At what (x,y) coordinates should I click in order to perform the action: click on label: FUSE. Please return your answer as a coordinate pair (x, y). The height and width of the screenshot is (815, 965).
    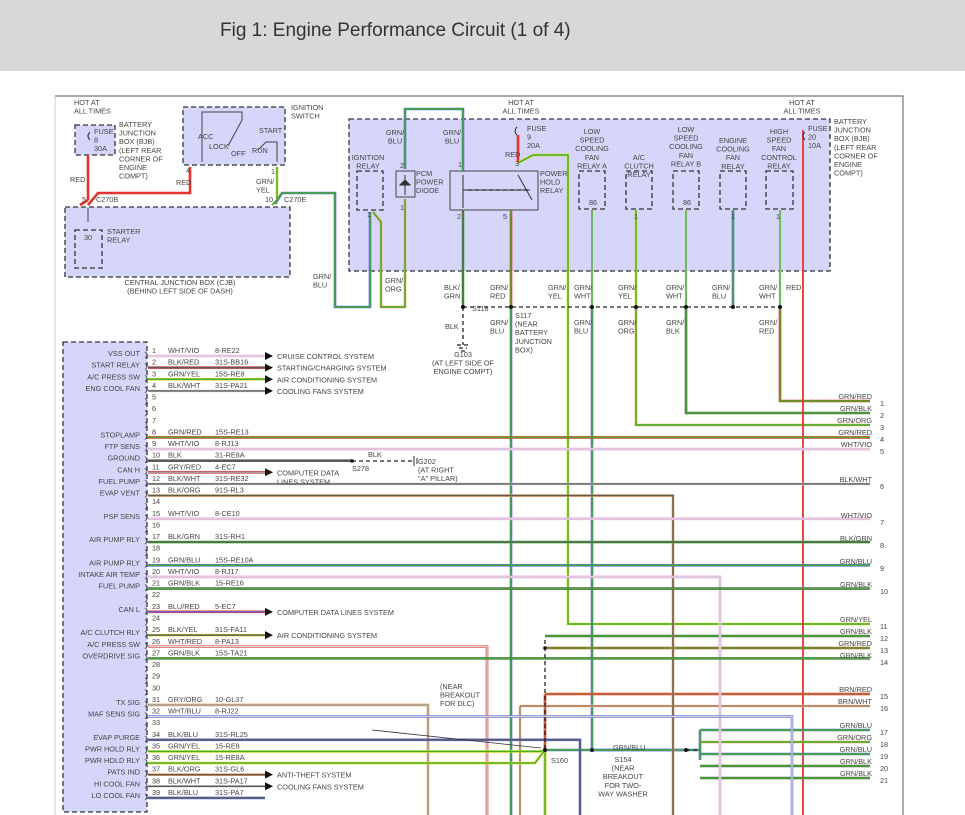
    Looking at the image, I should click on (537, 128).